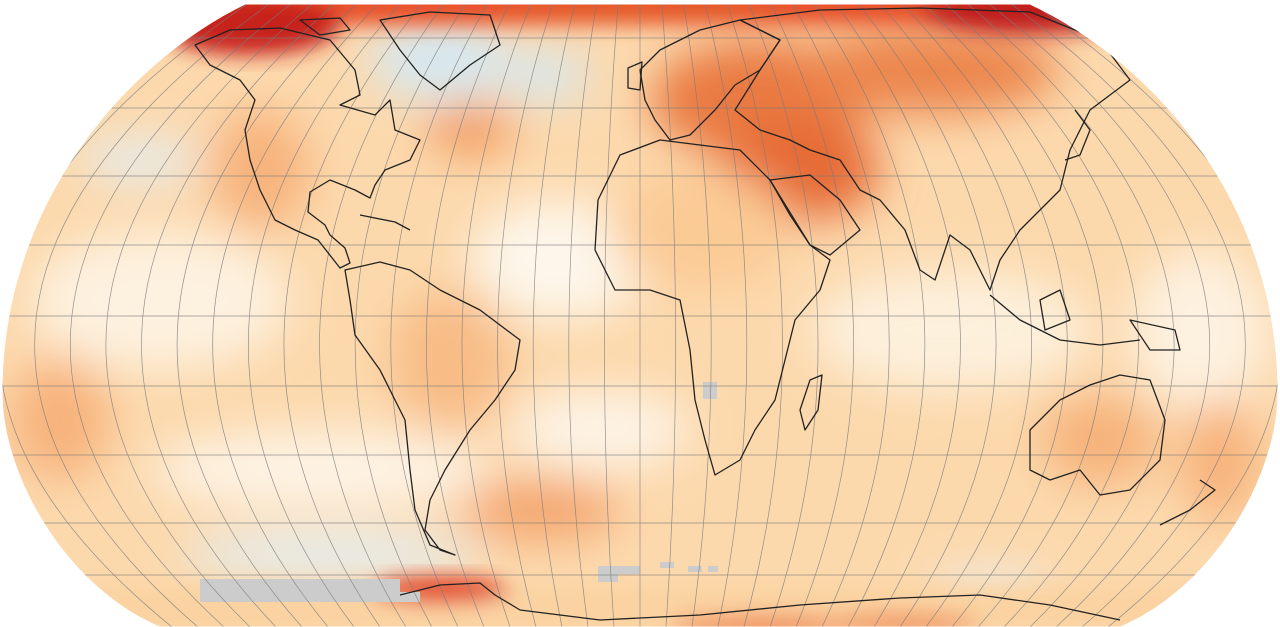  I want to click on anomaly-warm-south-atlantic, so click(540, 510).